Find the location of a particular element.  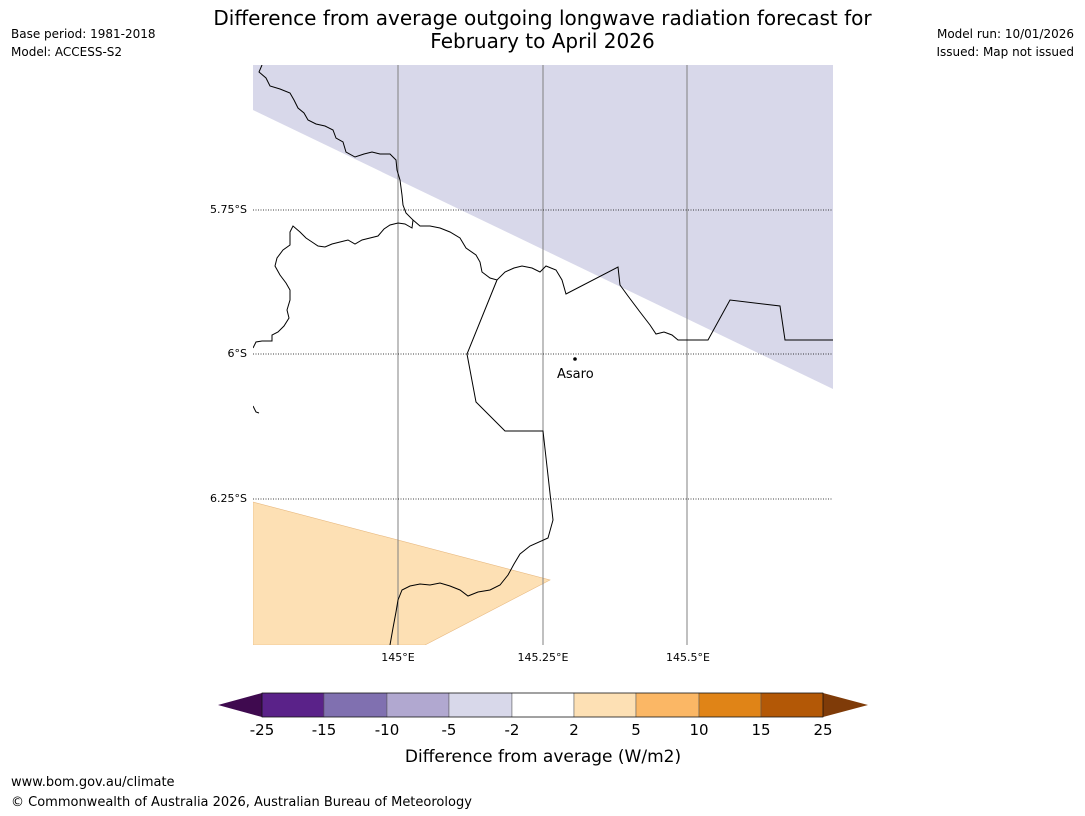

colorbar-tick: -5 is located at coordinates (449, 730).